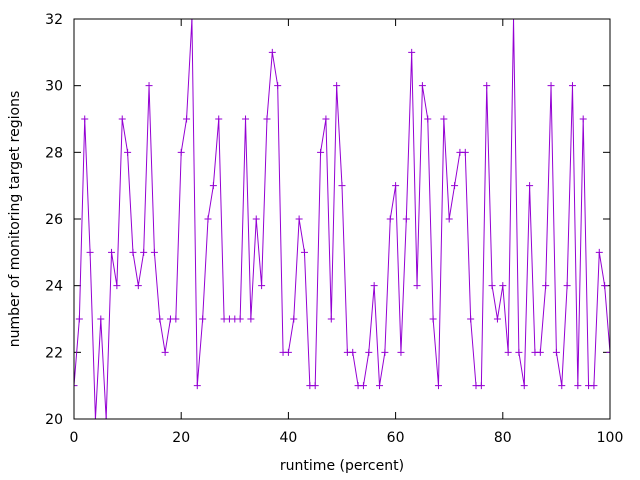 The width and height of the screenshot is (640, 480). I want to click on y-tick-label: 32, so click(54, 20).